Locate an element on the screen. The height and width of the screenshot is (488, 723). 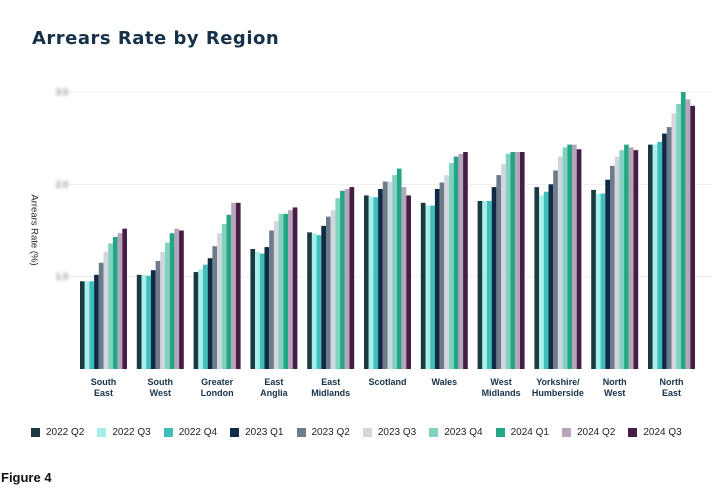
legend-label: 2022 Q2 is located at coordinates (65, 432).